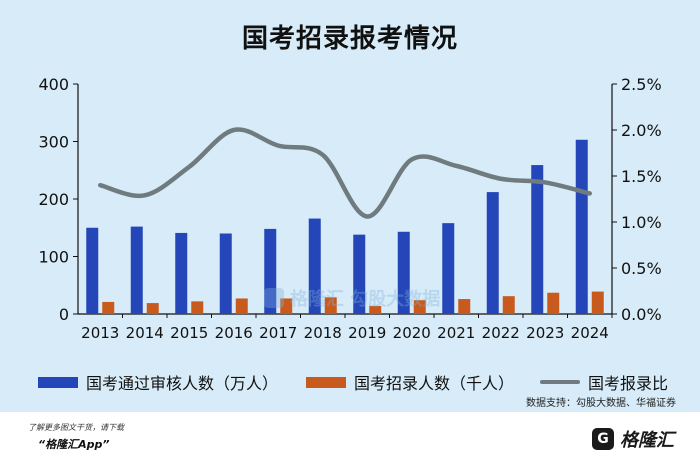  Describe the element at coordinates (349, 39) in the screenshot. I see `chart-title: 国考招录报考情况` at that location.